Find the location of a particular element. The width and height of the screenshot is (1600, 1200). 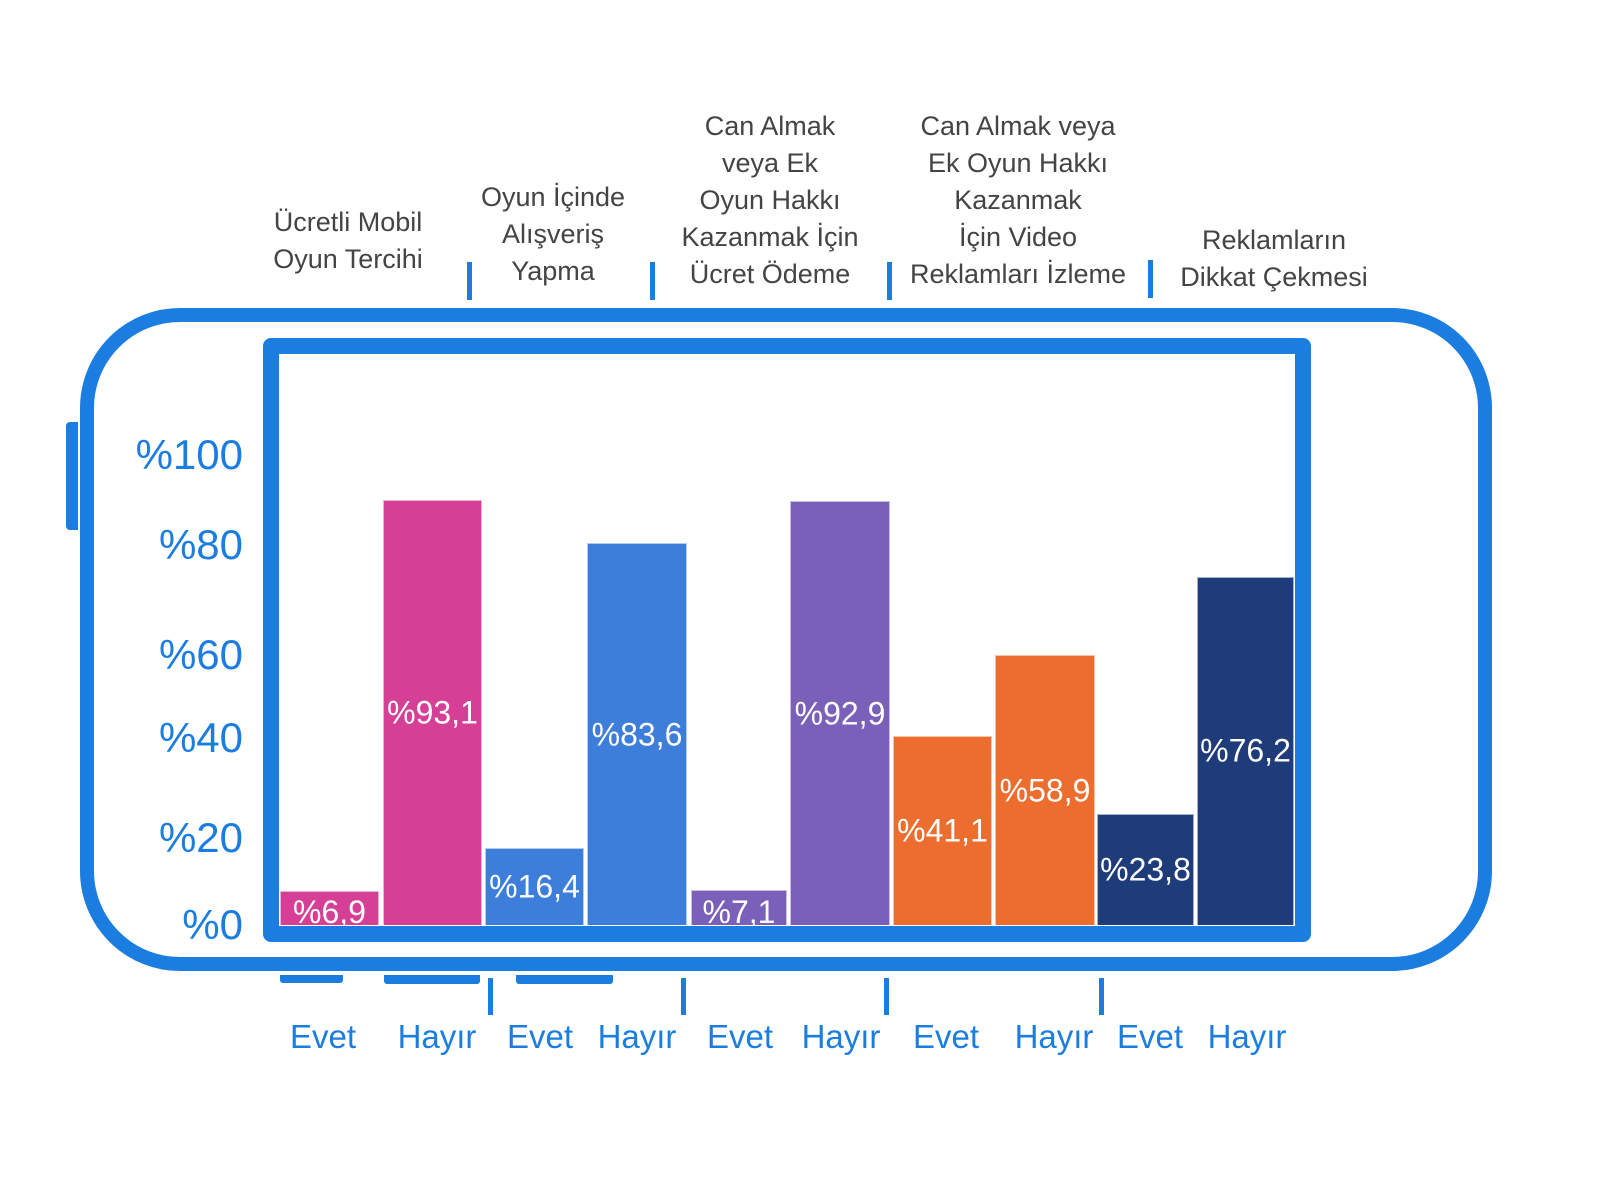

bar-hayır: %58,9 is located at coordinates (1045, 790).